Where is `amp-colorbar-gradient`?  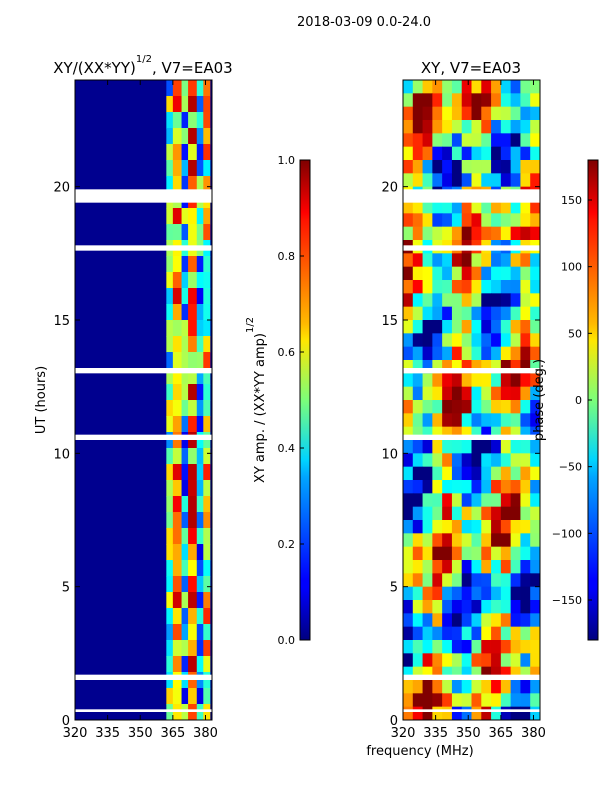 amp-colorbar-gradient is located at coordinates (305, 400).